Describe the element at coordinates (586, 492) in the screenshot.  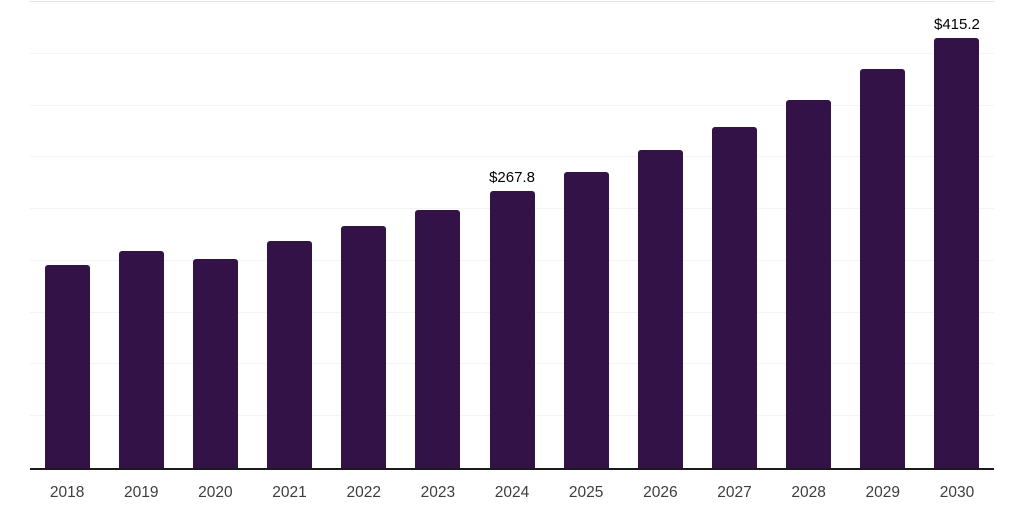
I see `x-tick-label-2025: 2025` at that location.